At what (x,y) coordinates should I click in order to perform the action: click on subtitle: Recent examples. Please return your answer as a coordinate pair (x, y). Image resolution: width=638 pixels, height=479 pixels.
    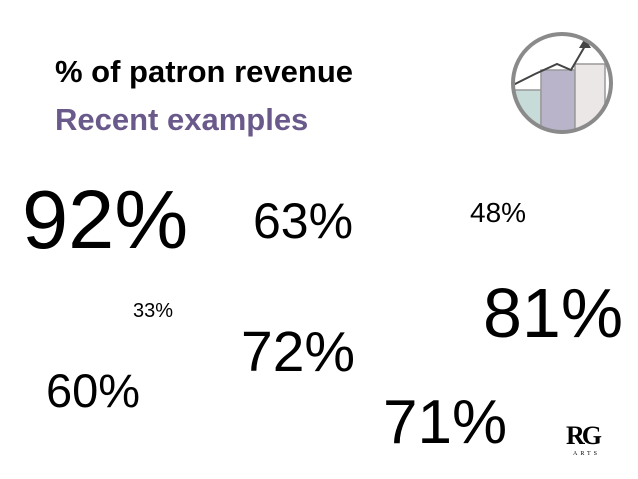
    Looking at the image, I should click on (182, 119).